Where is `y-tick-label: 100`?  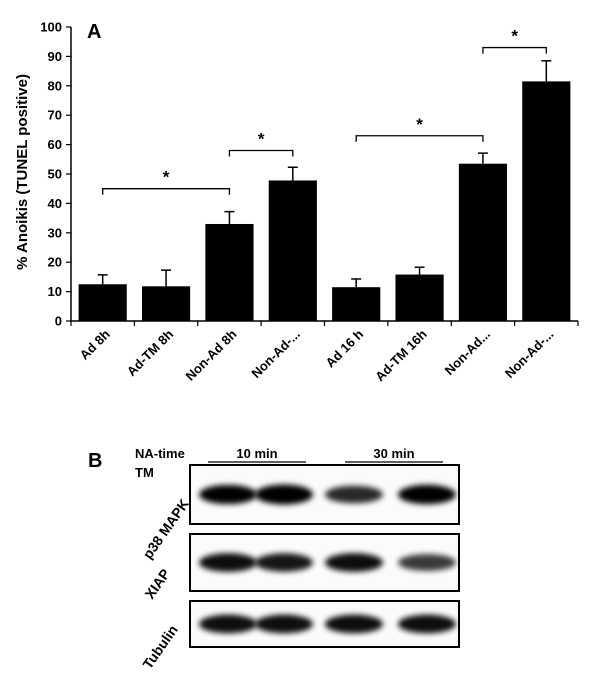 y-tick-label: 100 is located at coordinates (51, 27).